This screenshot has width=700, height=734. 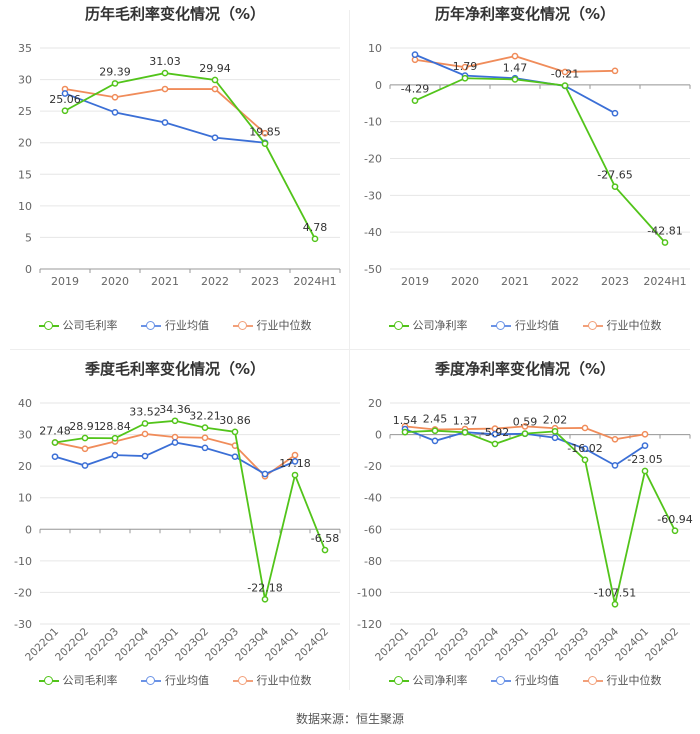 I want to click on y-tick-label: 10, so click(x=25, y=206).